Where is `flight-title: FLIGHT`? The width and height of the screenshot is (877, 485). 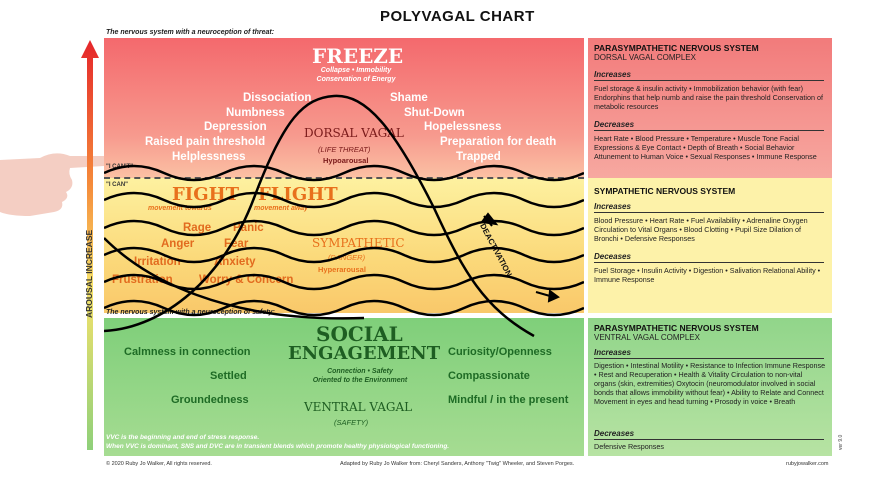
flight-title: FLIGHT is located at coordinates (298, 194).